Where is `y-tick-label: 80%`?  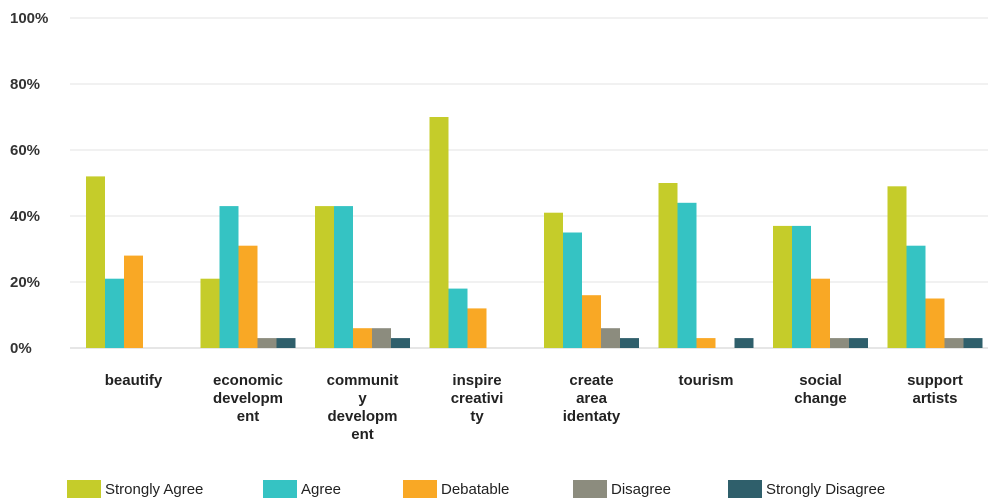
y-tick-label: 80% is located at coordinates (25, 84).